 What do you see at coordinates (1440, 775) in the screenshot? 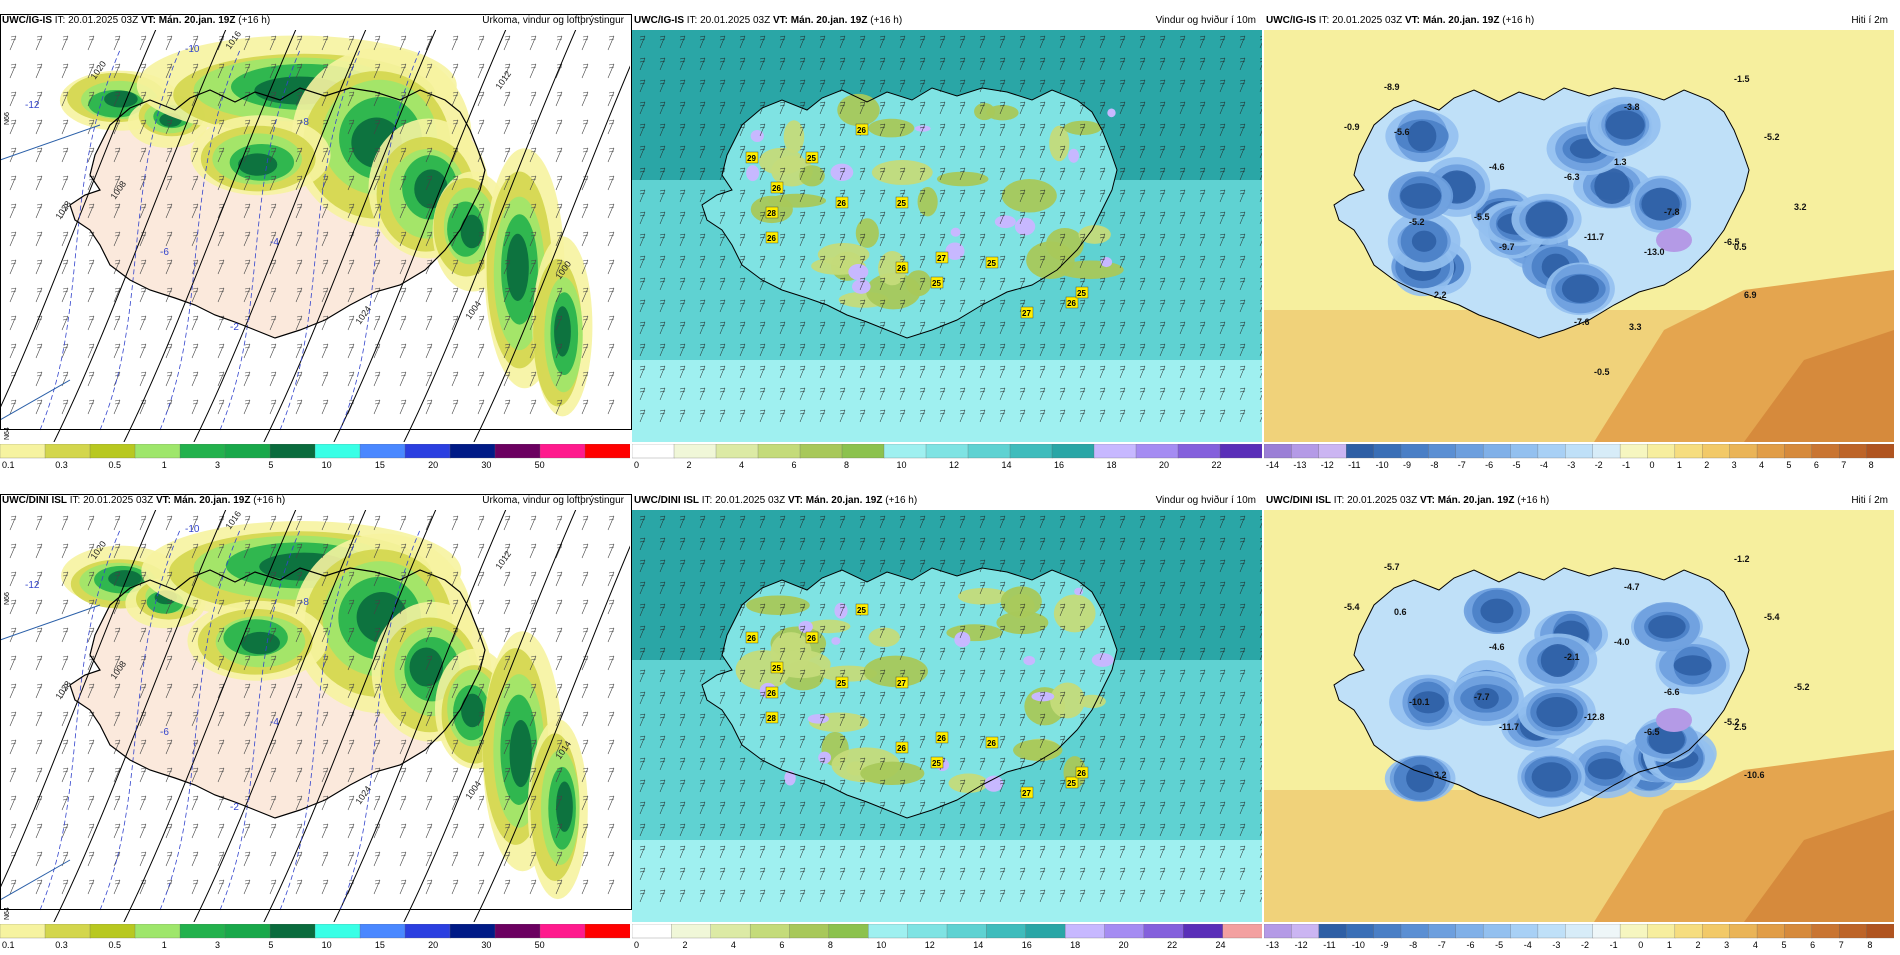
I see `temperature-value: 3.2` at bounding box center [1440, 775].